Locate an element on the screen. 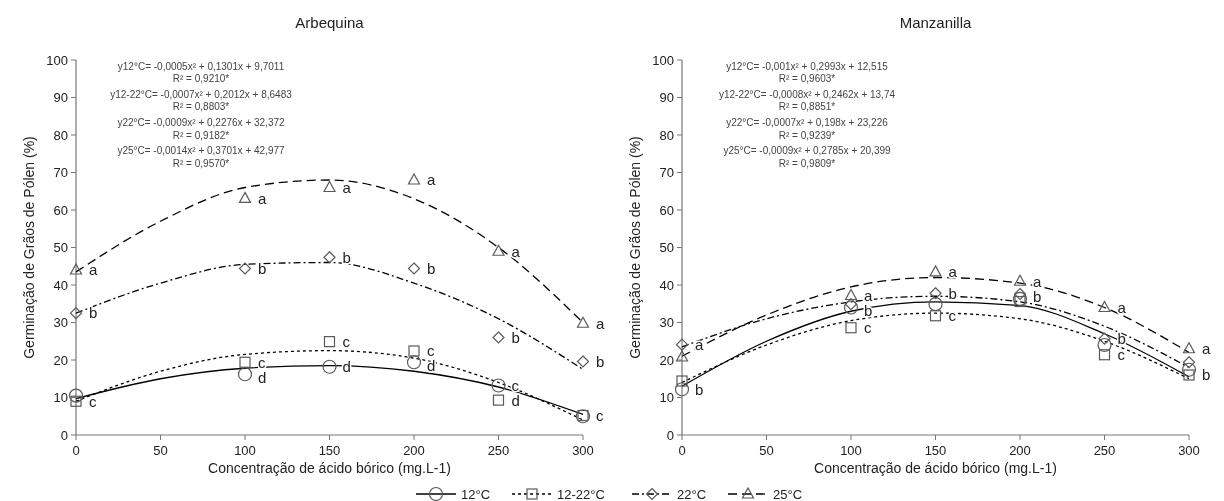  annotation: y25°C= -0,0014x² + 0,3701x + 42,977 is located at coordinates (201, 151).